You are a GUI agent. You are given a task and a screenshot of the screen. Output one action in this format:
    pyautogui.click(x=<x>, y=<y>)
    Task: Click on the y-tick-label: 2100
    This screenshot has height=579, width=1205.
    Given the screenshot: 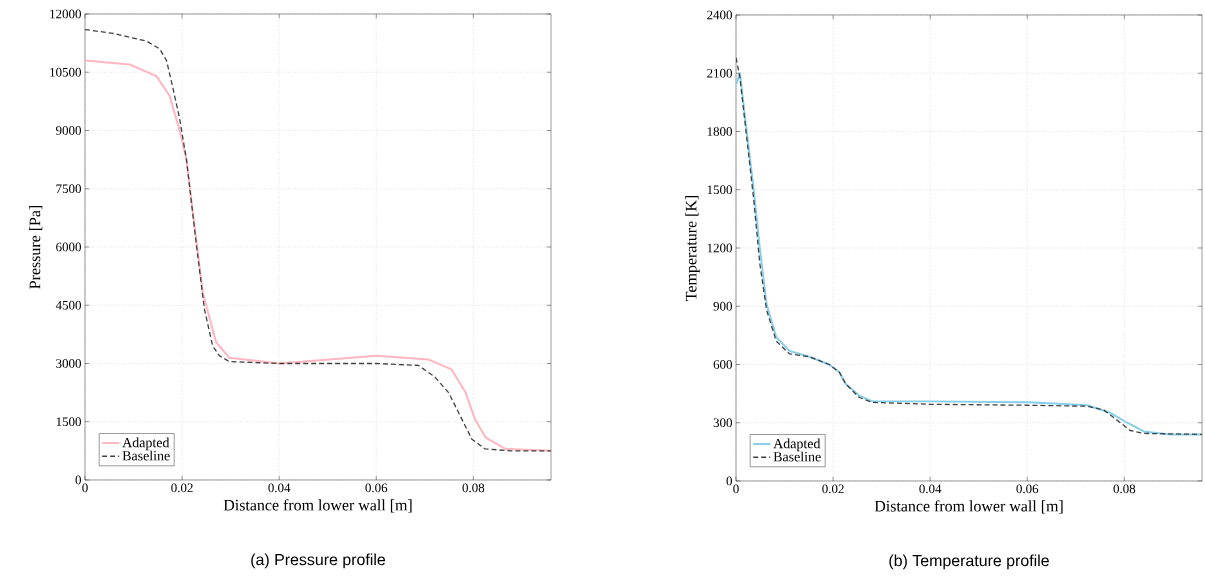 What is the action you would take?
    pyautogui.click(x=719, y=73)
    